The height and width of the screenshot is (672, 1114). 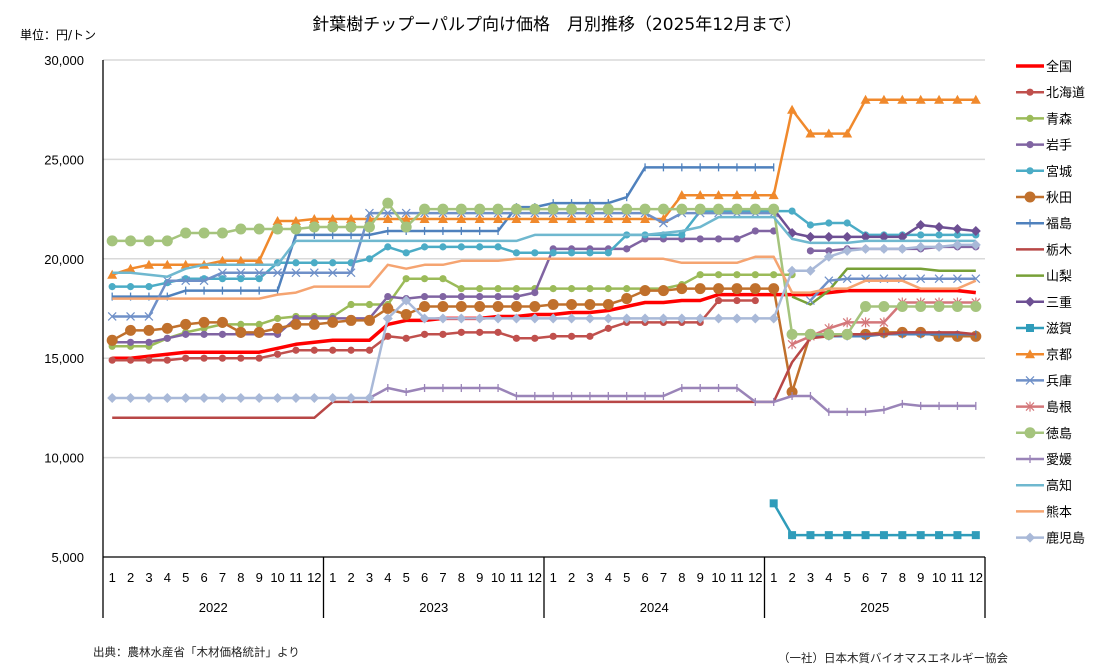 What do you see at coordinates (1059, 67) in the screenshot?
I see `legend-label: 全国` at bounding box center [1059, 67].